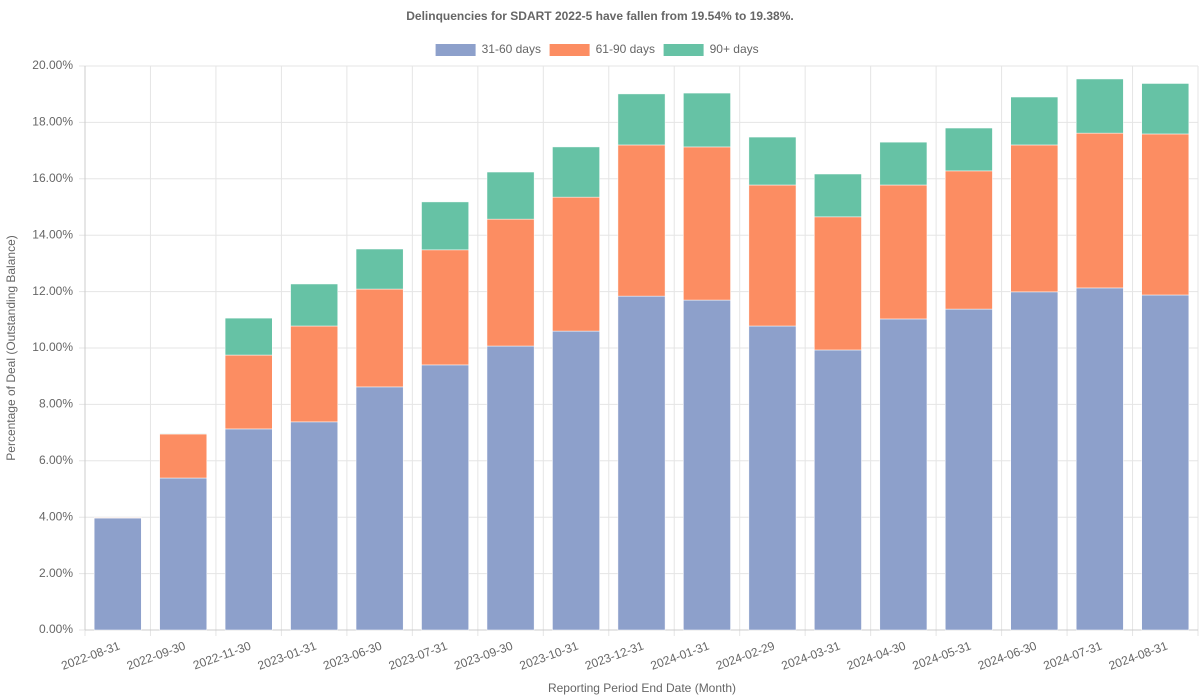  Describe the element at coordinates (1072, 656) in the screenshot. I see `x-tick-label: 2024-07-31` at that location.